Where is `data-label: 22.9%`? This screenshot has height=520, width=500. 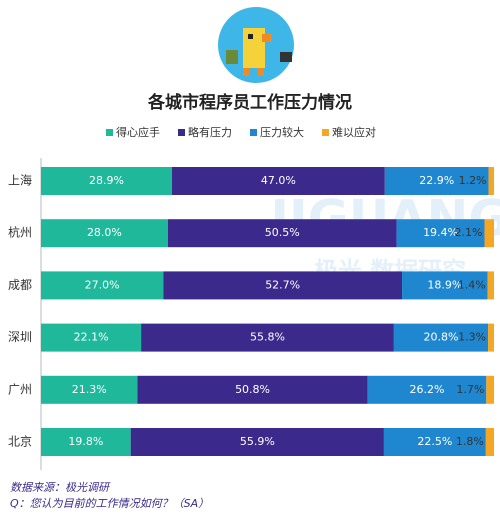
data-label: 22.9% is located at coordinates (436, 180).